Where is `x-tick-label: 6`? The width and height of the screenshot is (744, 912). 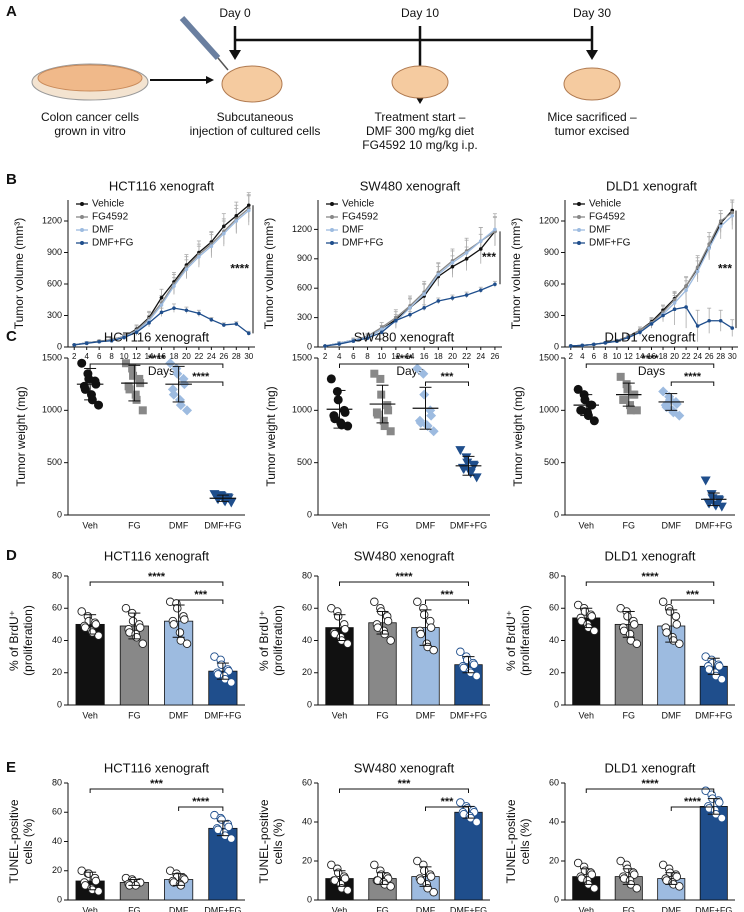 x-tick-label: 6 is located at coordinates (594, 356).